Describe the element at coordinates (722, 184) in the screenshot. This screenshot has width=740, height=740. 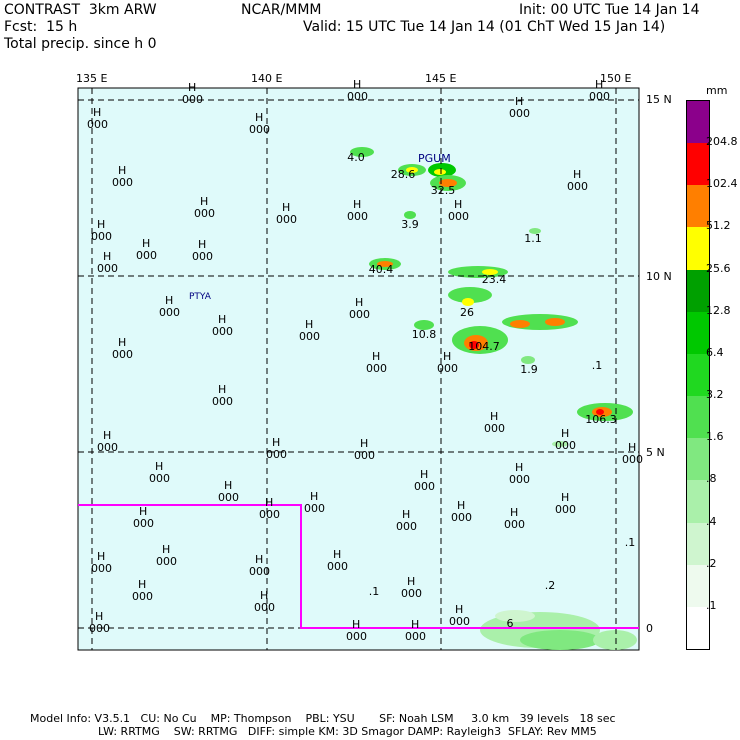
I see `colorbar-level-label: 102.4` at that location.